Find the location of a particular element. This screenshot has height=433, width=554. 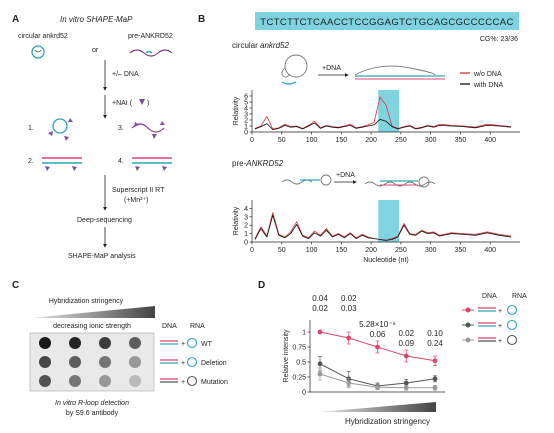

circular-rna-icon is located at coordinates (38, 52).